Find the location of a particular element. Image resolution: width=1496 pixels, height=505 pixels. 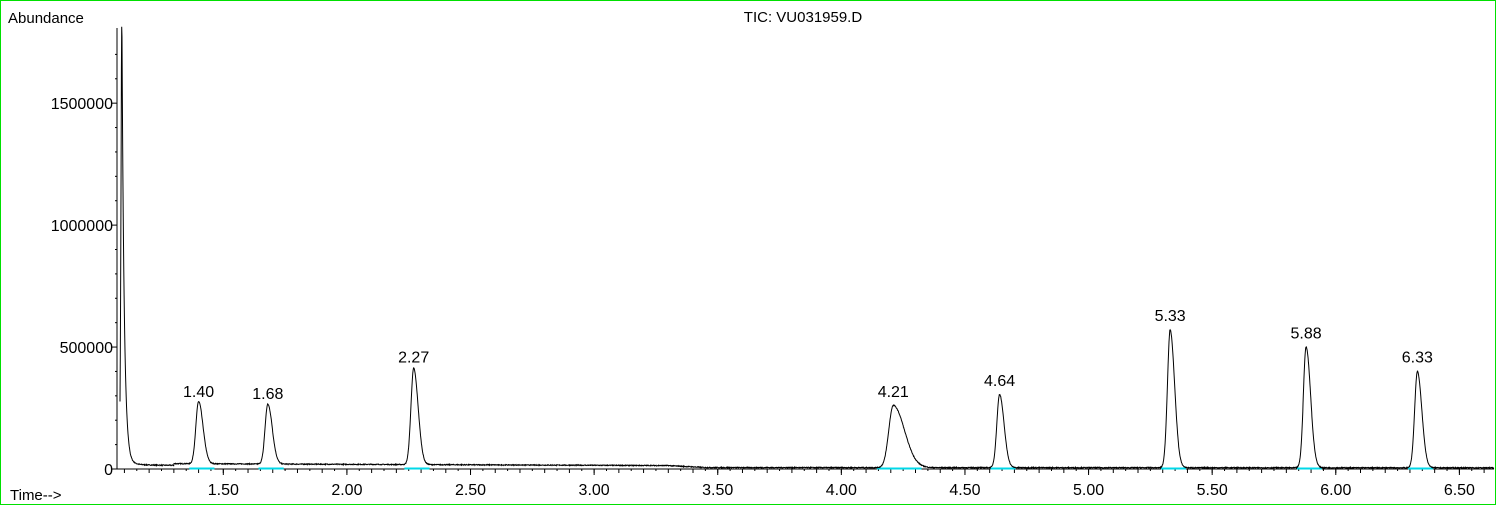

peak-label: 4.64 is located at coordinates (999, 381).